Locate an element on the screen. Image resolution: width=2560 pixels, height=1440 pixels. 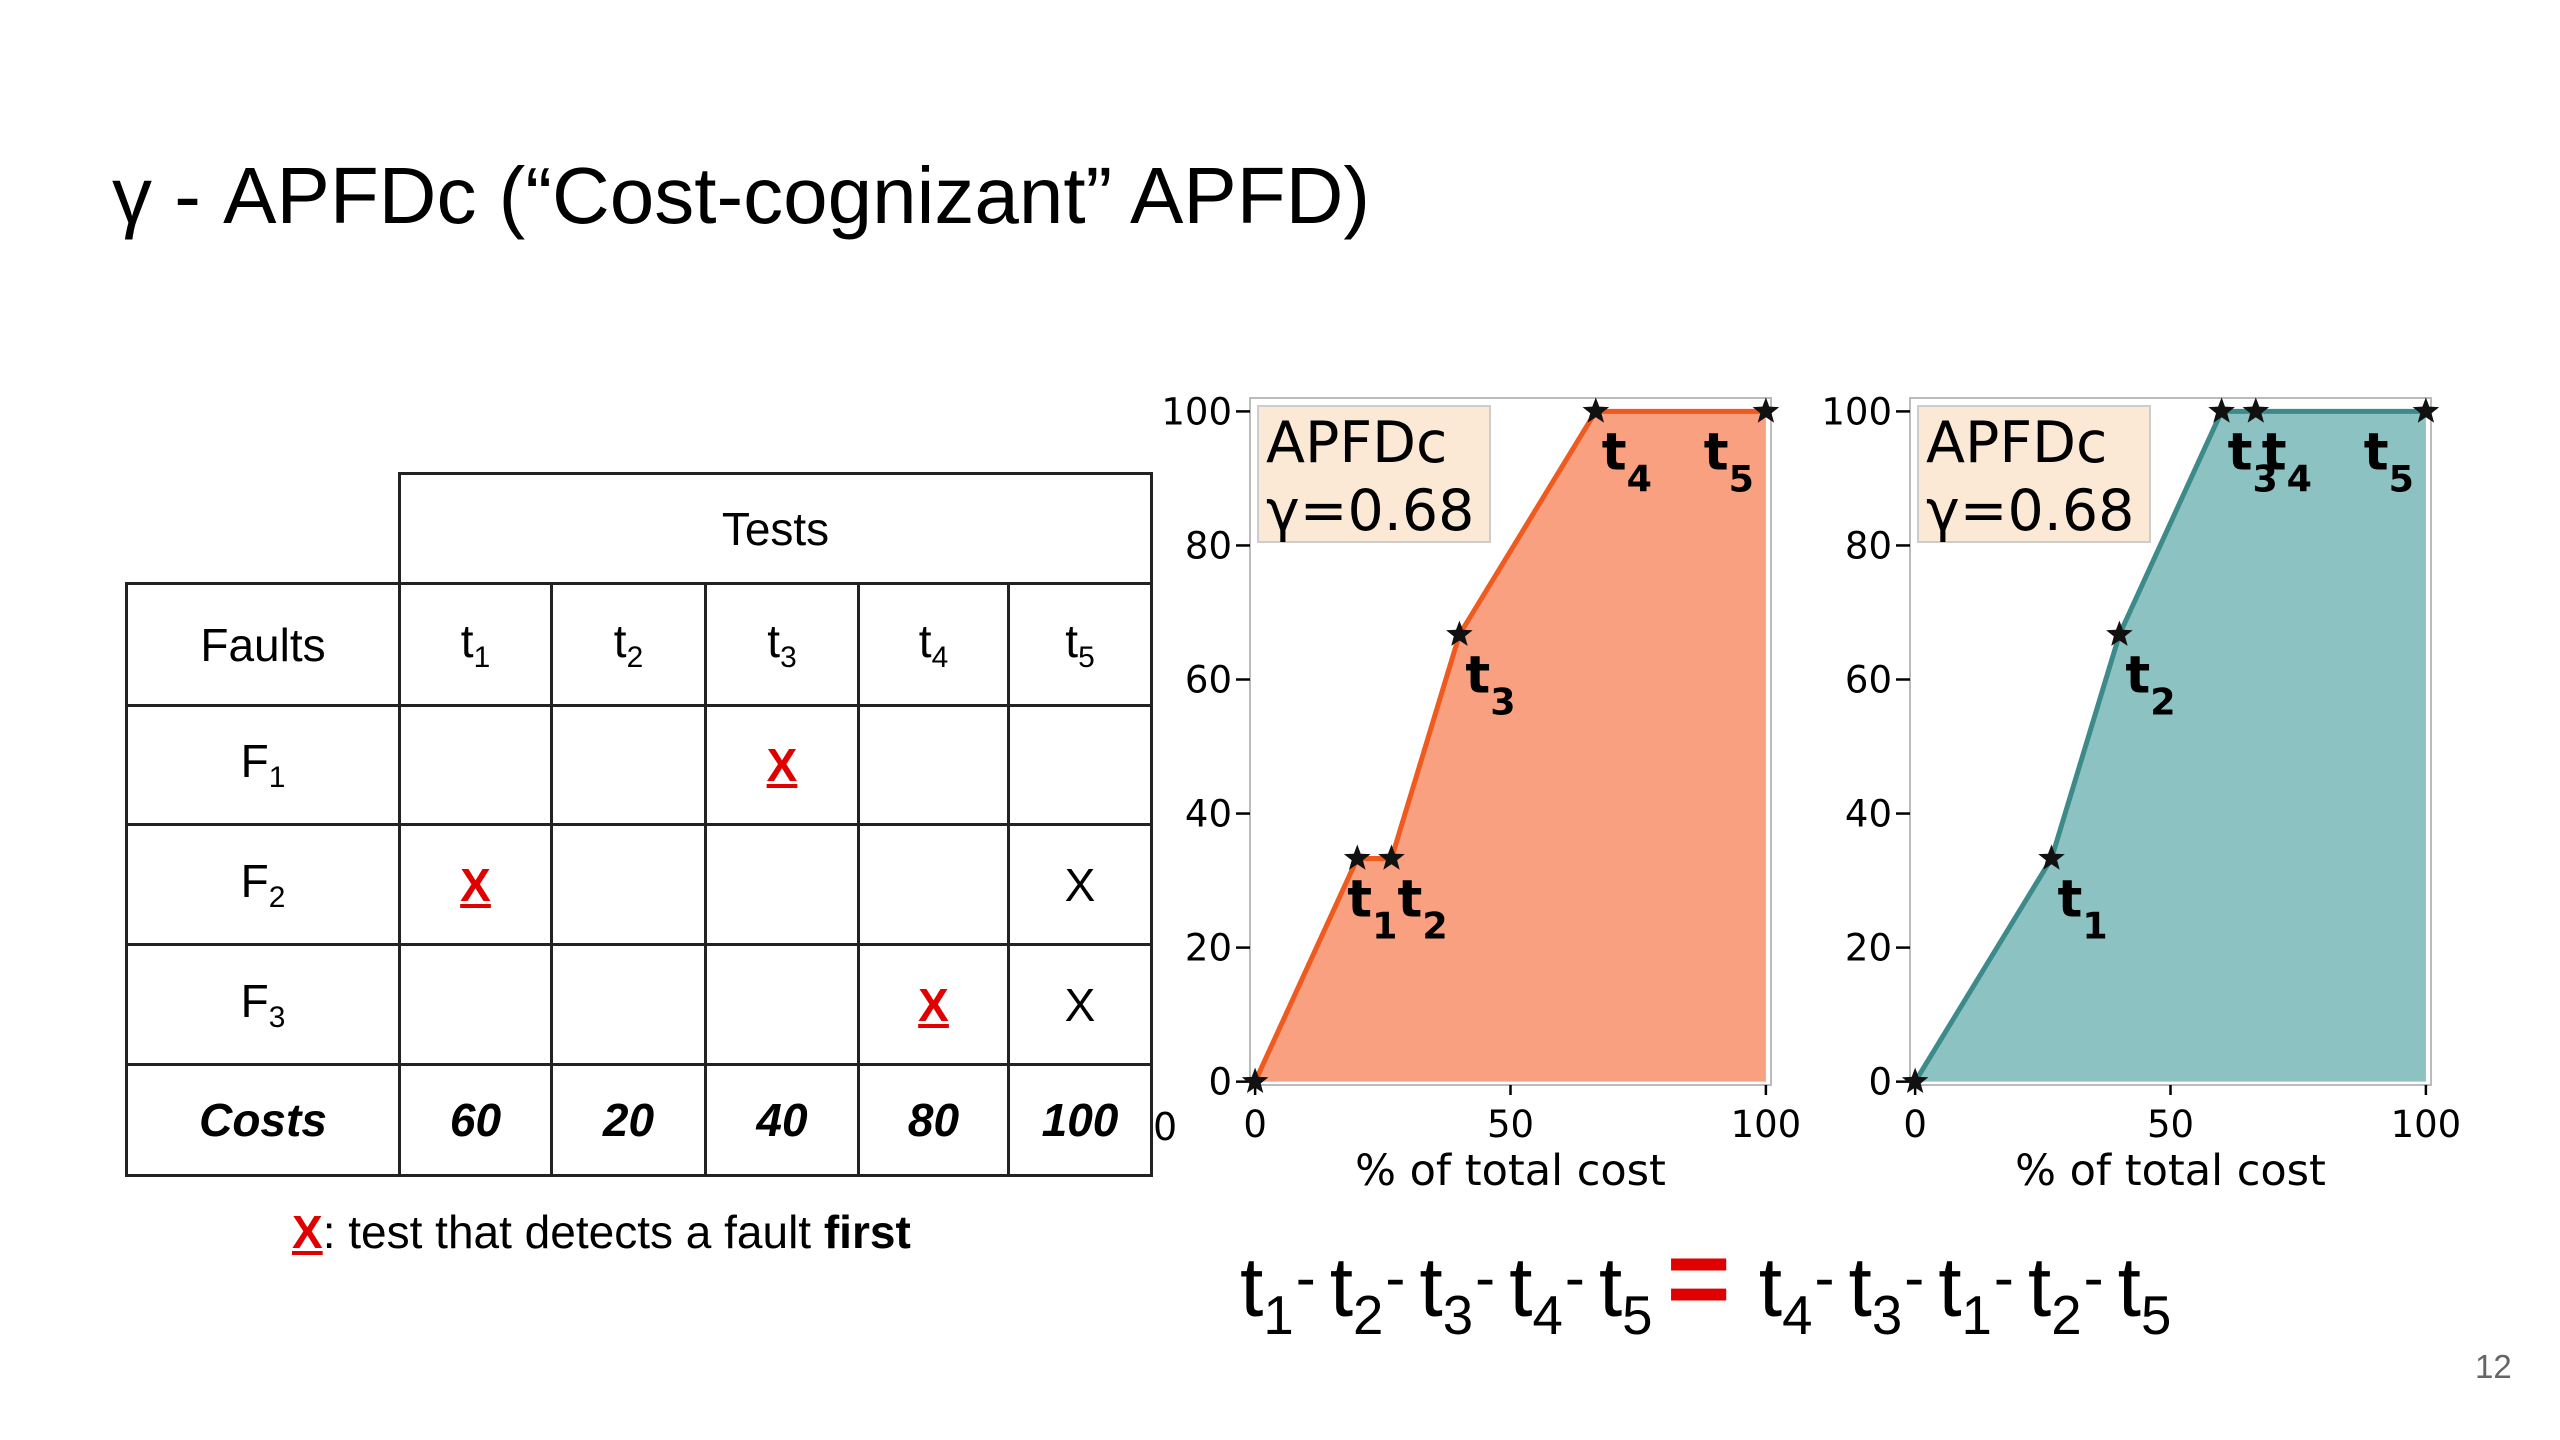
slide-title: γ - APFDc (“Cost-cognizant” APFD) is located at coordinates (741, 195).